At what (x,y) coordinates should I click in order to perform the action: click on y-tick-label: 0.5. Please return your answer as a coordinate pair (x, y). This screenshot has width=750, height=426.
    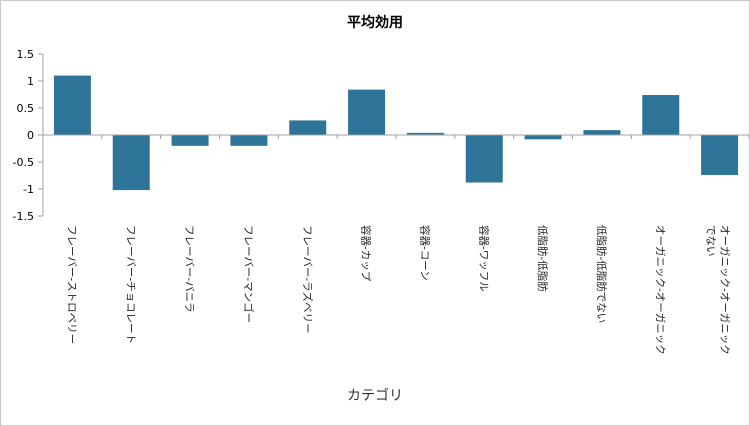
    Looking at the image, I should click on (26, 108).